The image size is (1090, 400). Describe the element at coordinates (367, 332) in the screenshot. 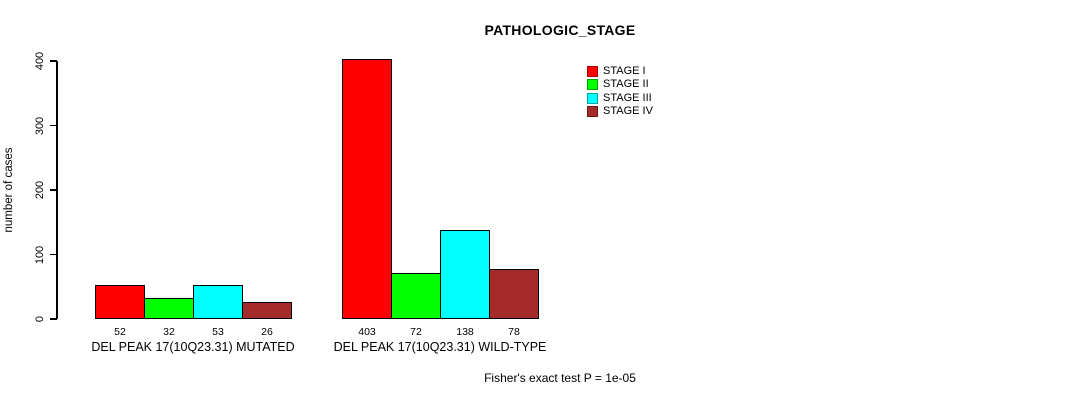

I see `bar-value-label: 403` at that location.